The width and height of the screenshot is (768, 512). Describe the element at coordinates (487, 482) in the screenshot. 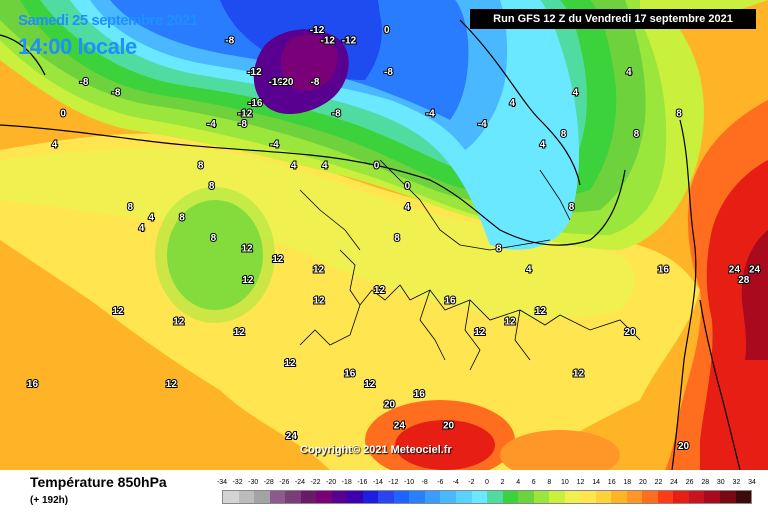

I see `legend-tick: 0` at that location.